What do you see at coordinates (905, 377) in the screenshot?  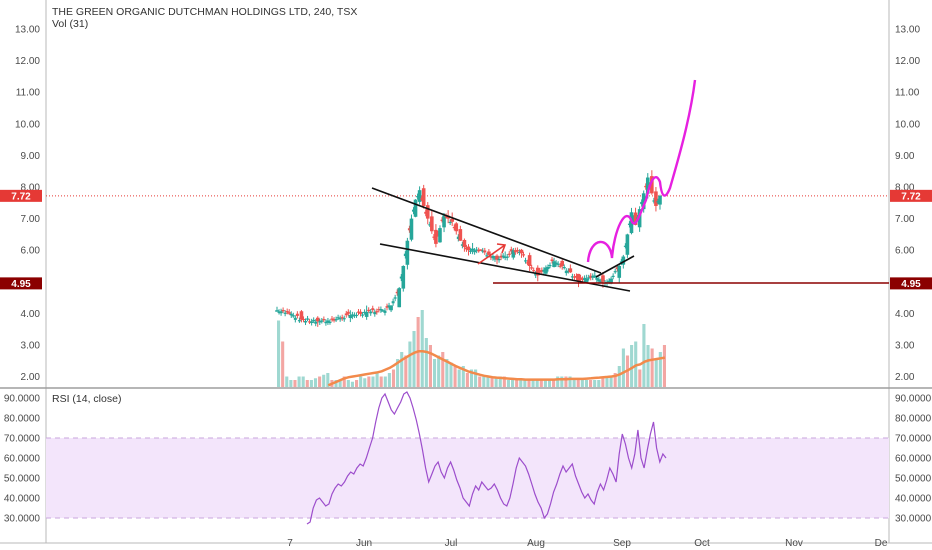 I see `price-tick-right: 2.00` at bounding box center [905, 377].